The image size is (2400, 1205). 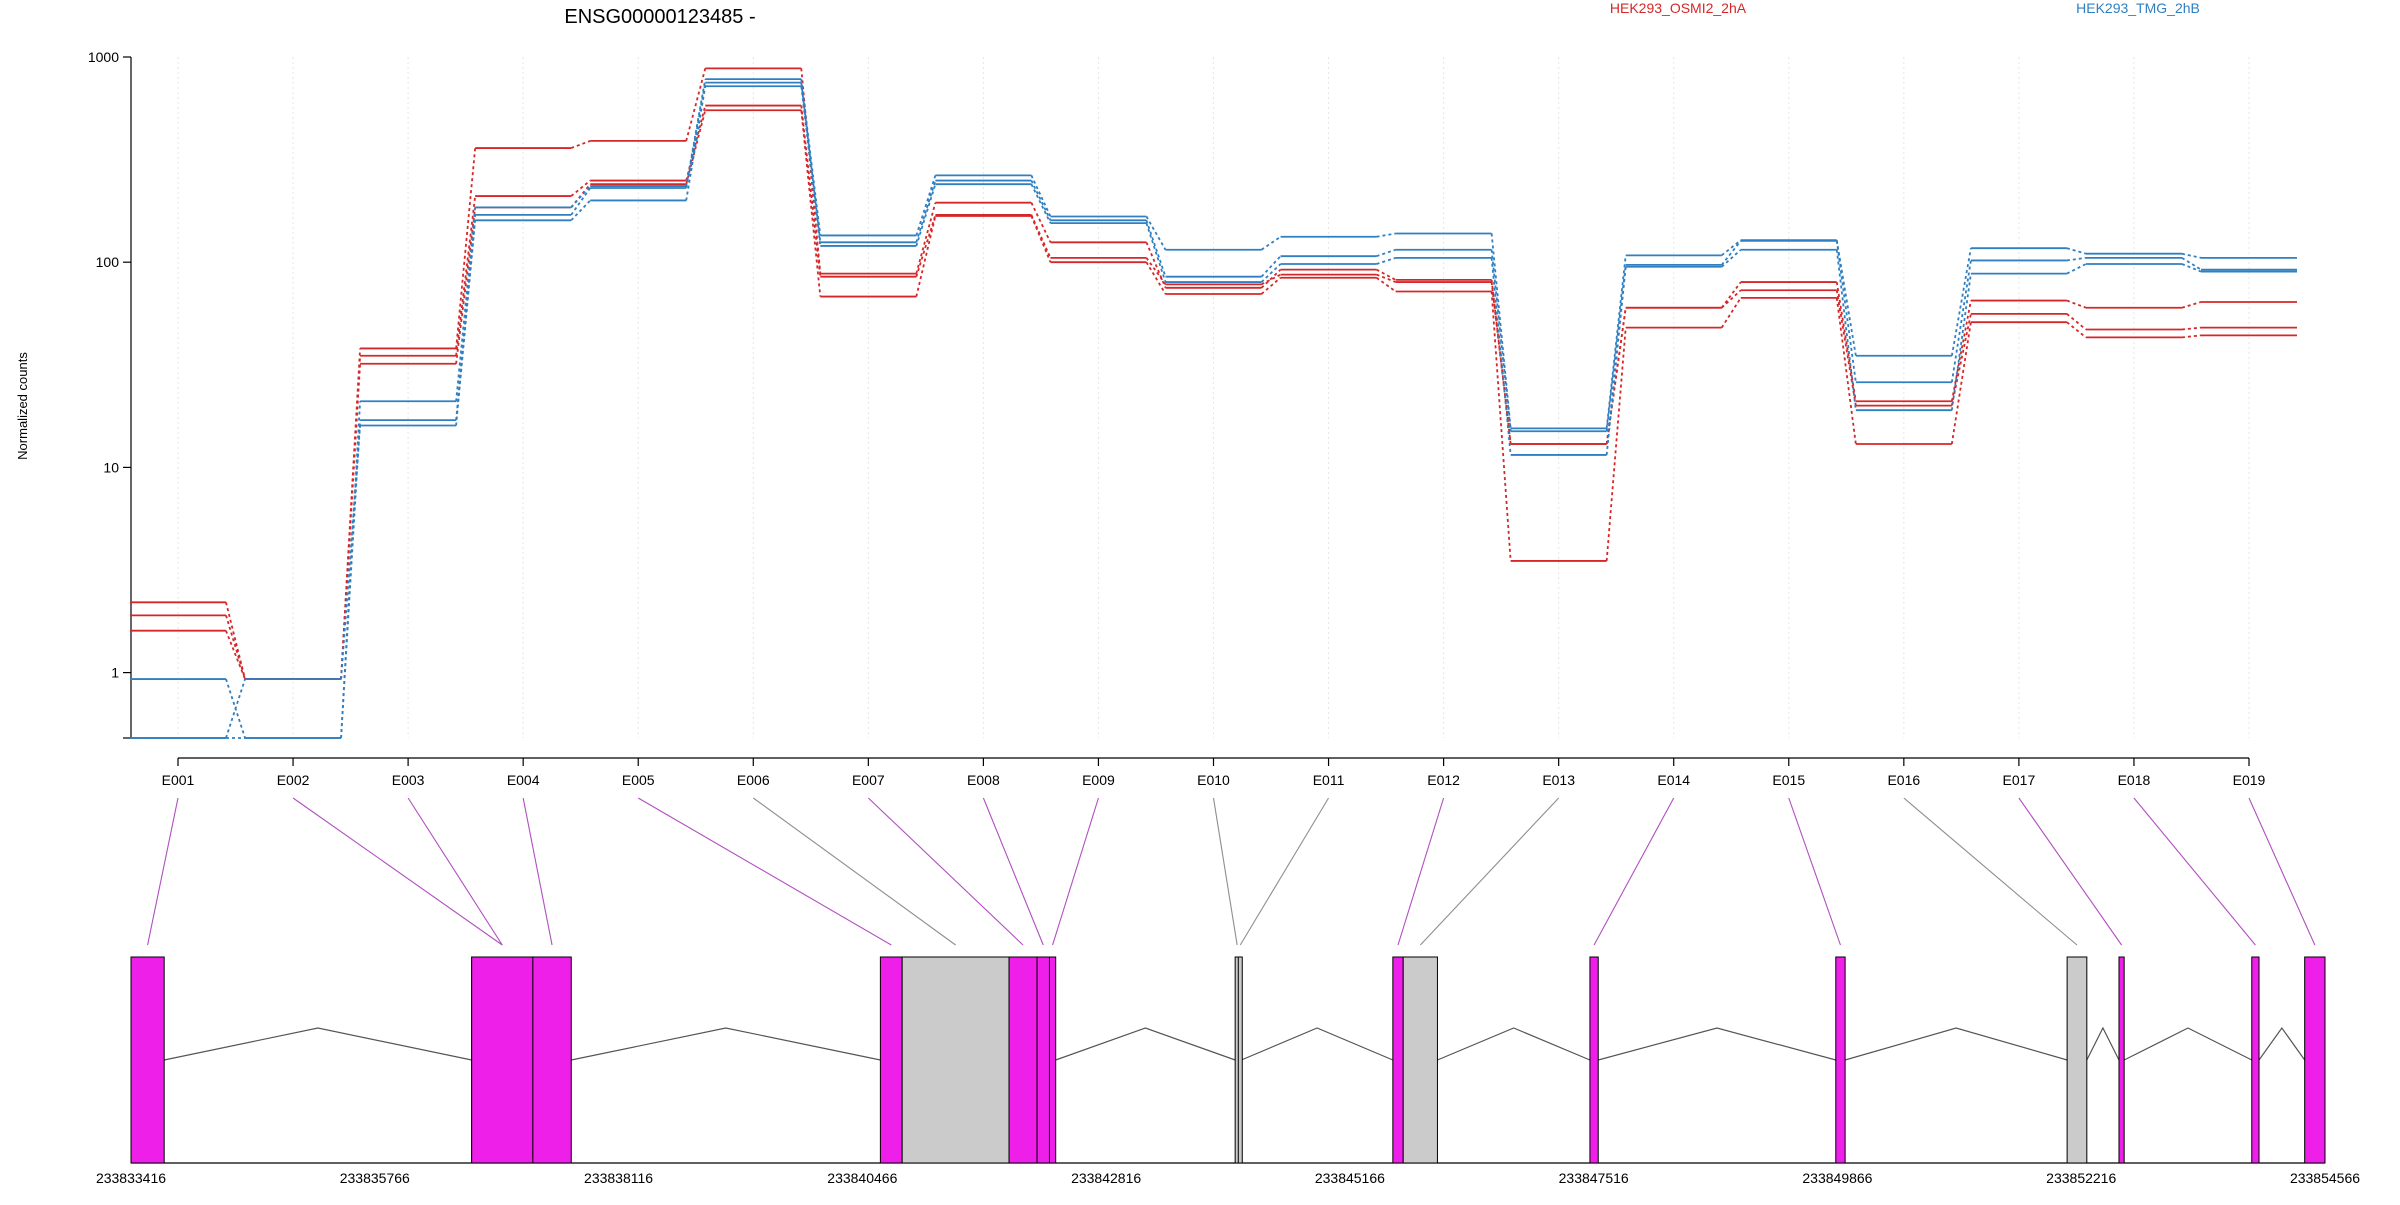 What do you see at coordinates (1489, 871) in the screenshot?
I see `connector-E013` at bounding box center [1489, 871].